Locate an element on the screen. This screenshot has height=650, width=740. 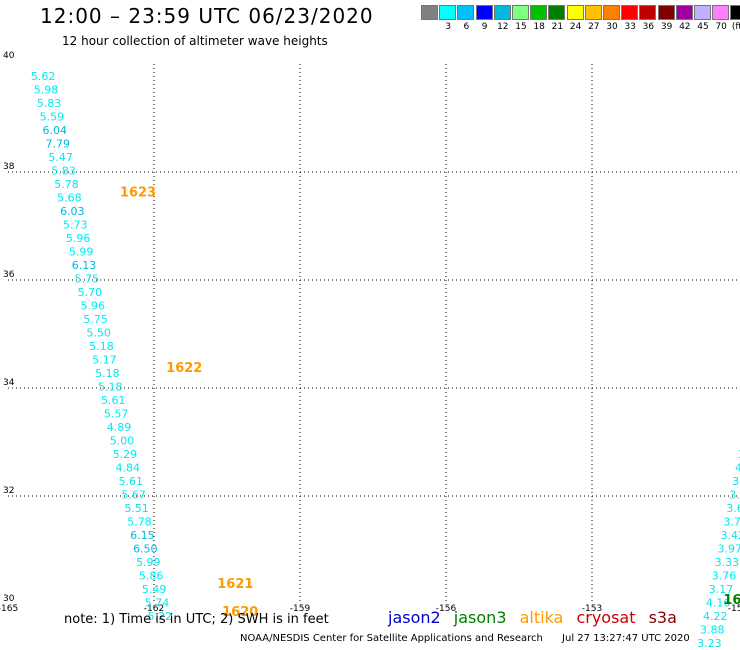
track-east-time-label: 1624 is located at coordinates (731, 600).